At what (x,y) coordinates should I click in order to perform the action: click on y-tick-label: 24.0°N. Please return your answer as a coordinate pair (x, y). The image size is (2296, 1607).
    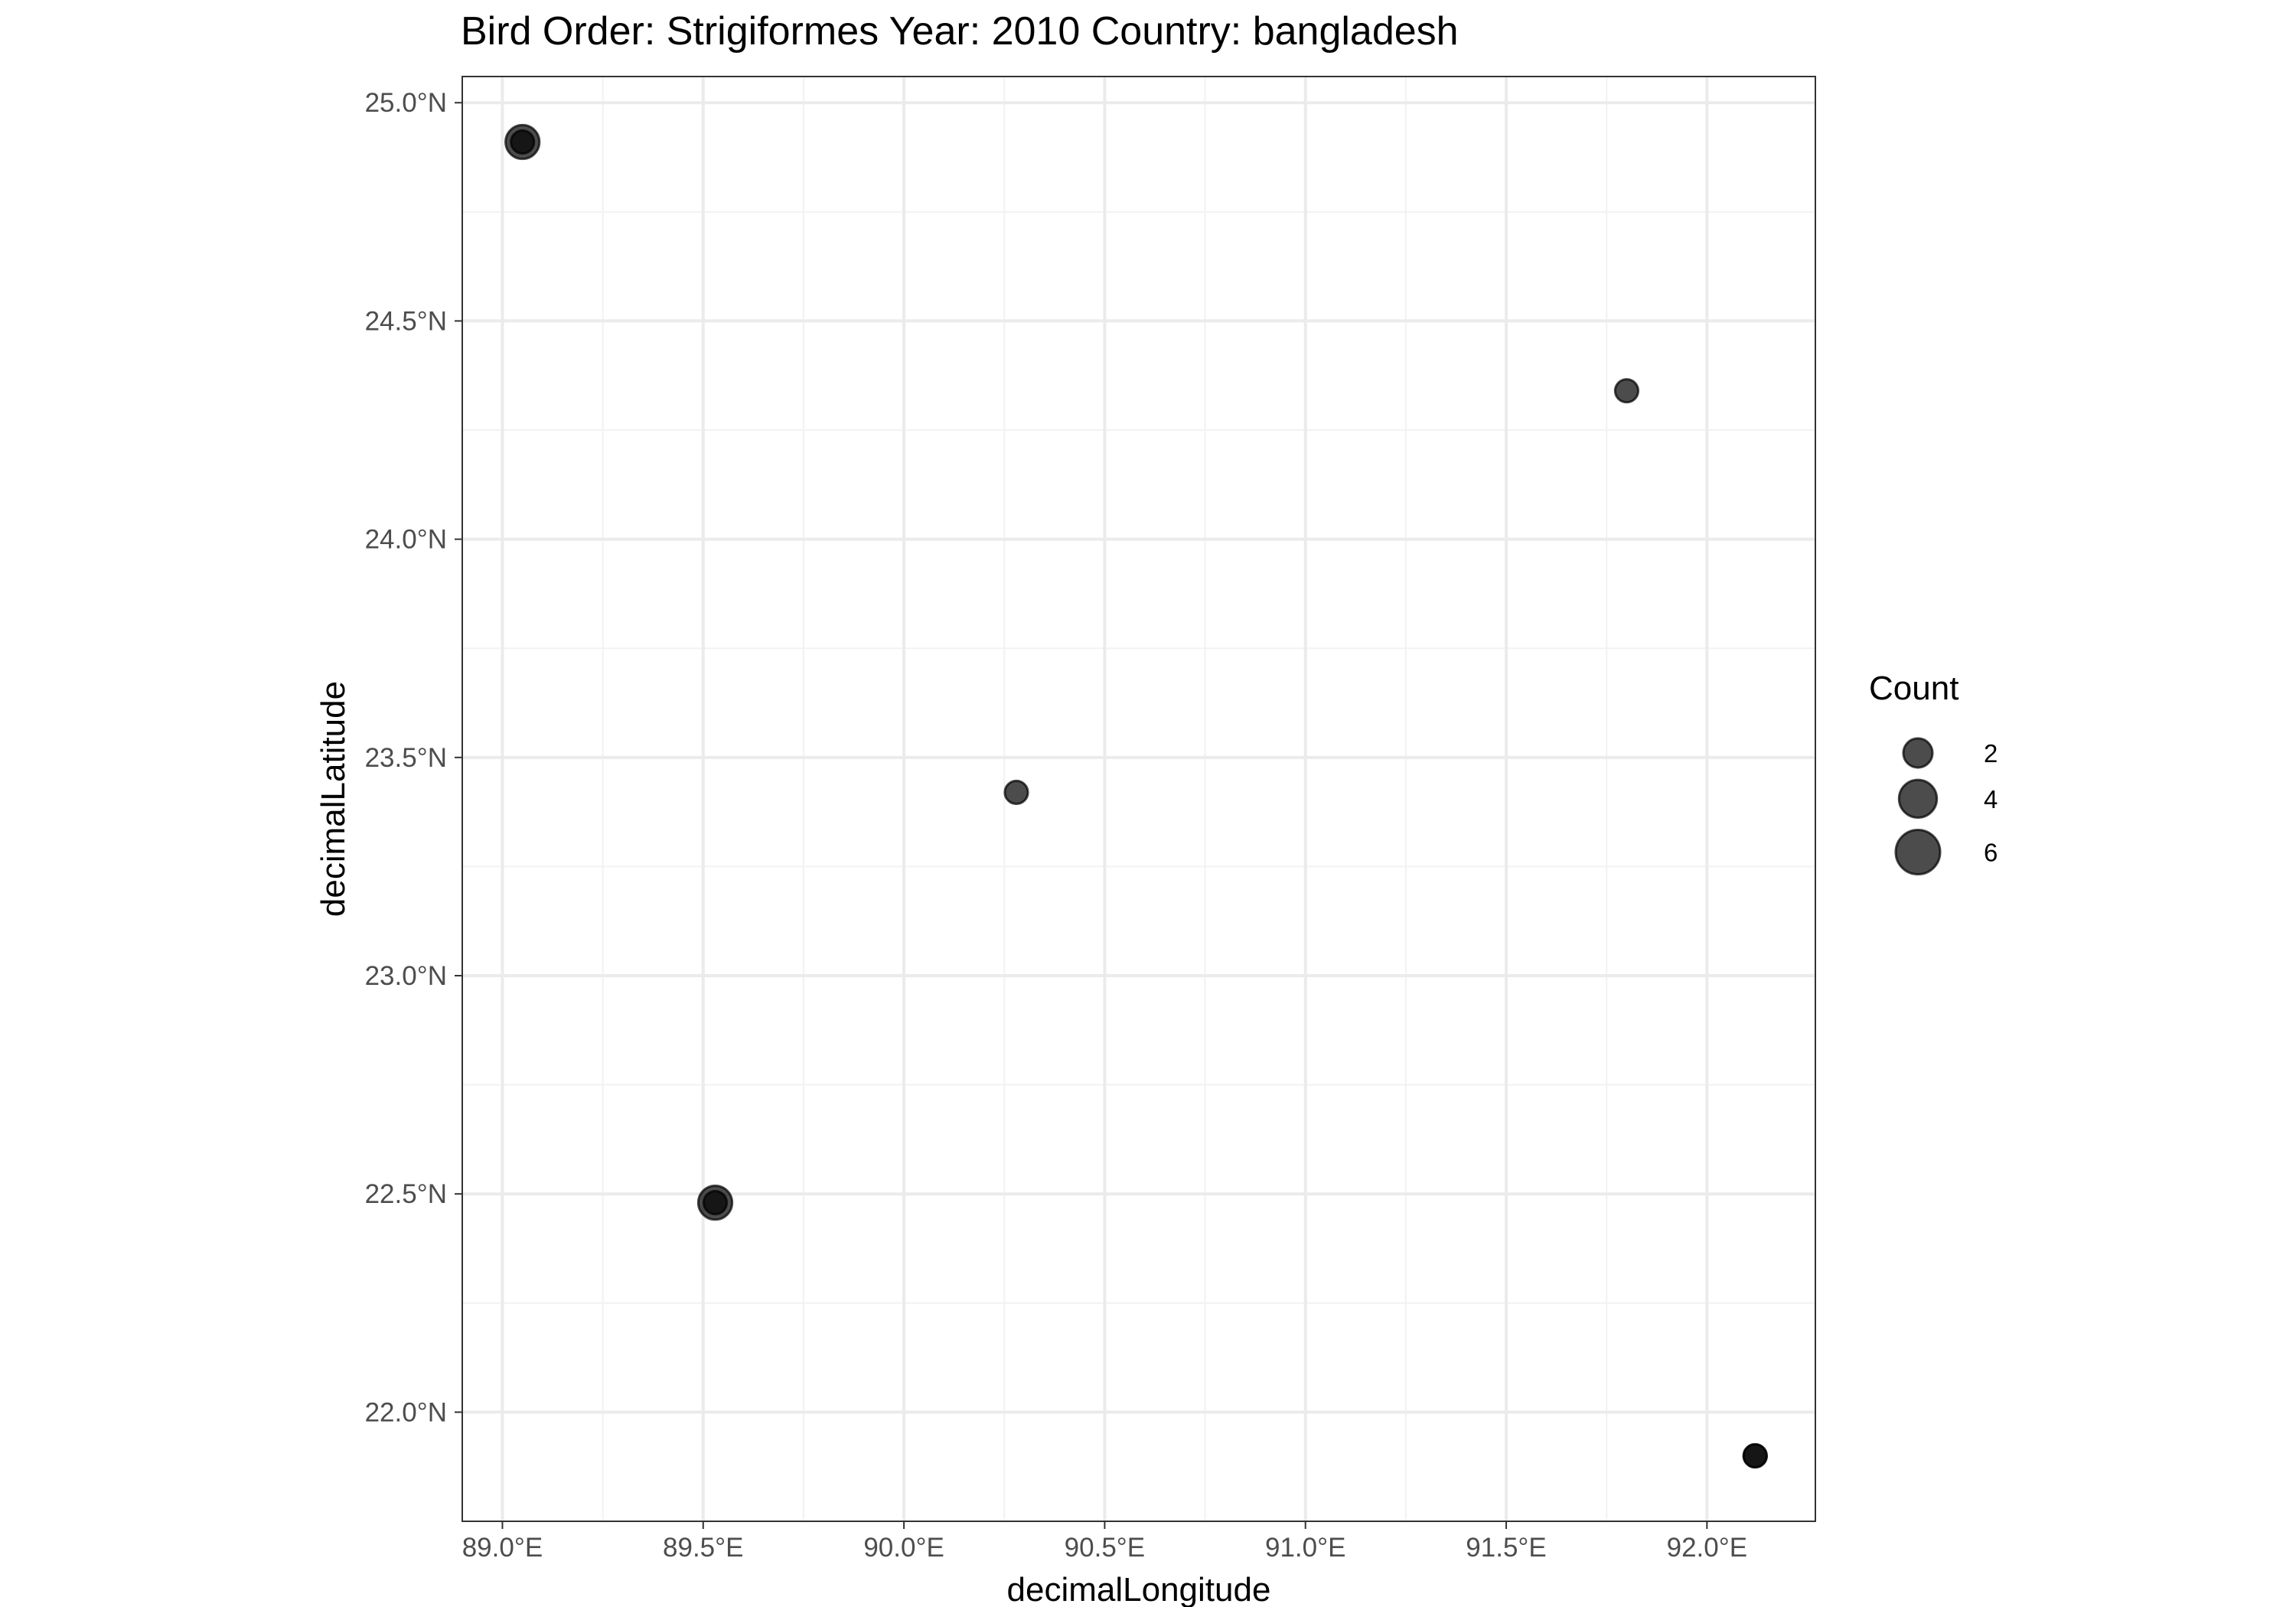
    Looking at the image, I should click on (406, 540).